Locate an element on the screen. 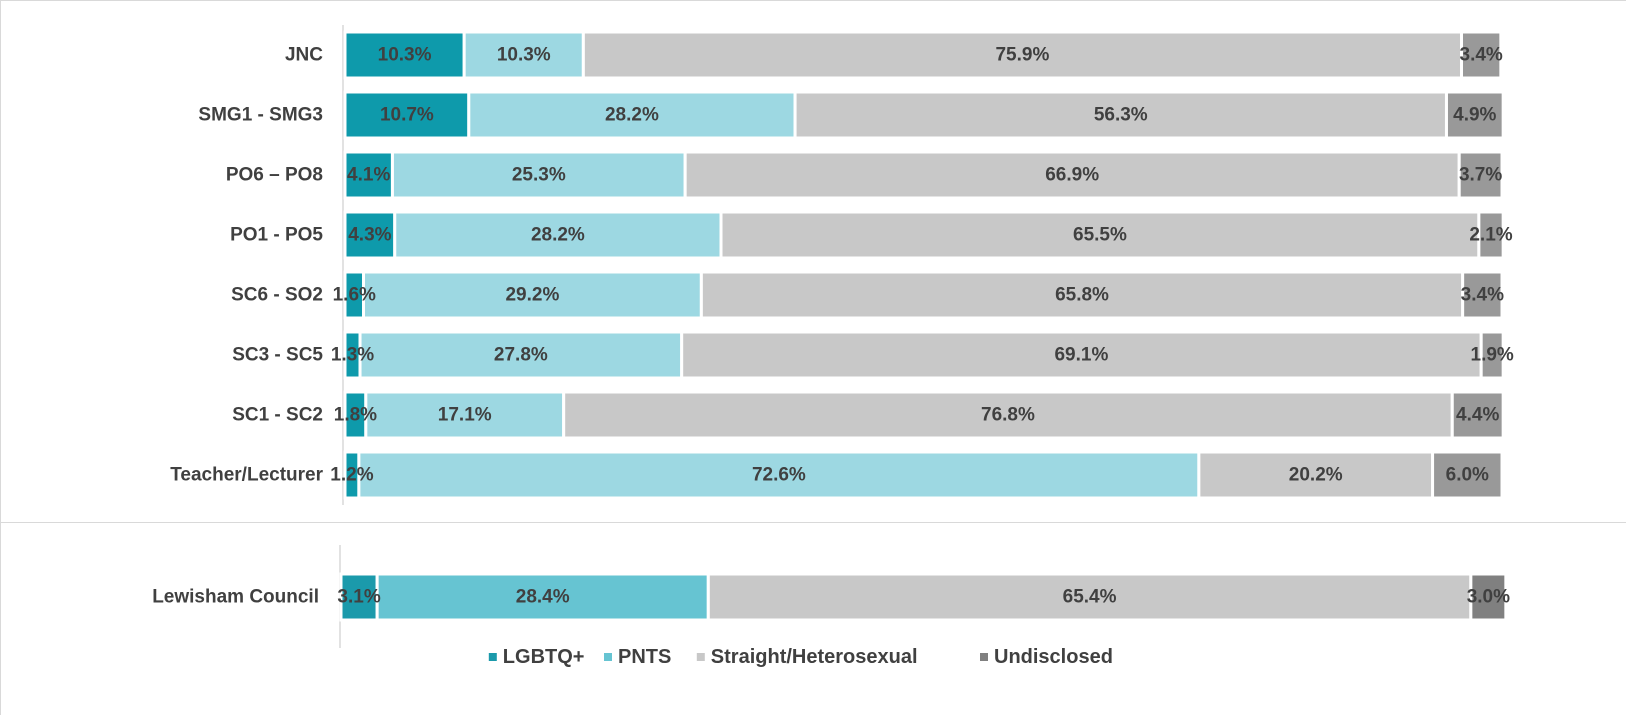  value-label: 3.0% is located at coordinates (1488, 597).